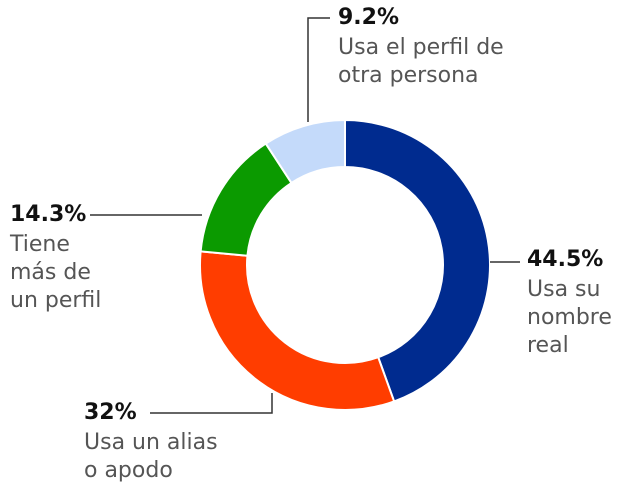 The image size is (627, 497). Describe the element at coordinates (563, 289) in the screenshot. I see `category-label: Usa su` at that location.